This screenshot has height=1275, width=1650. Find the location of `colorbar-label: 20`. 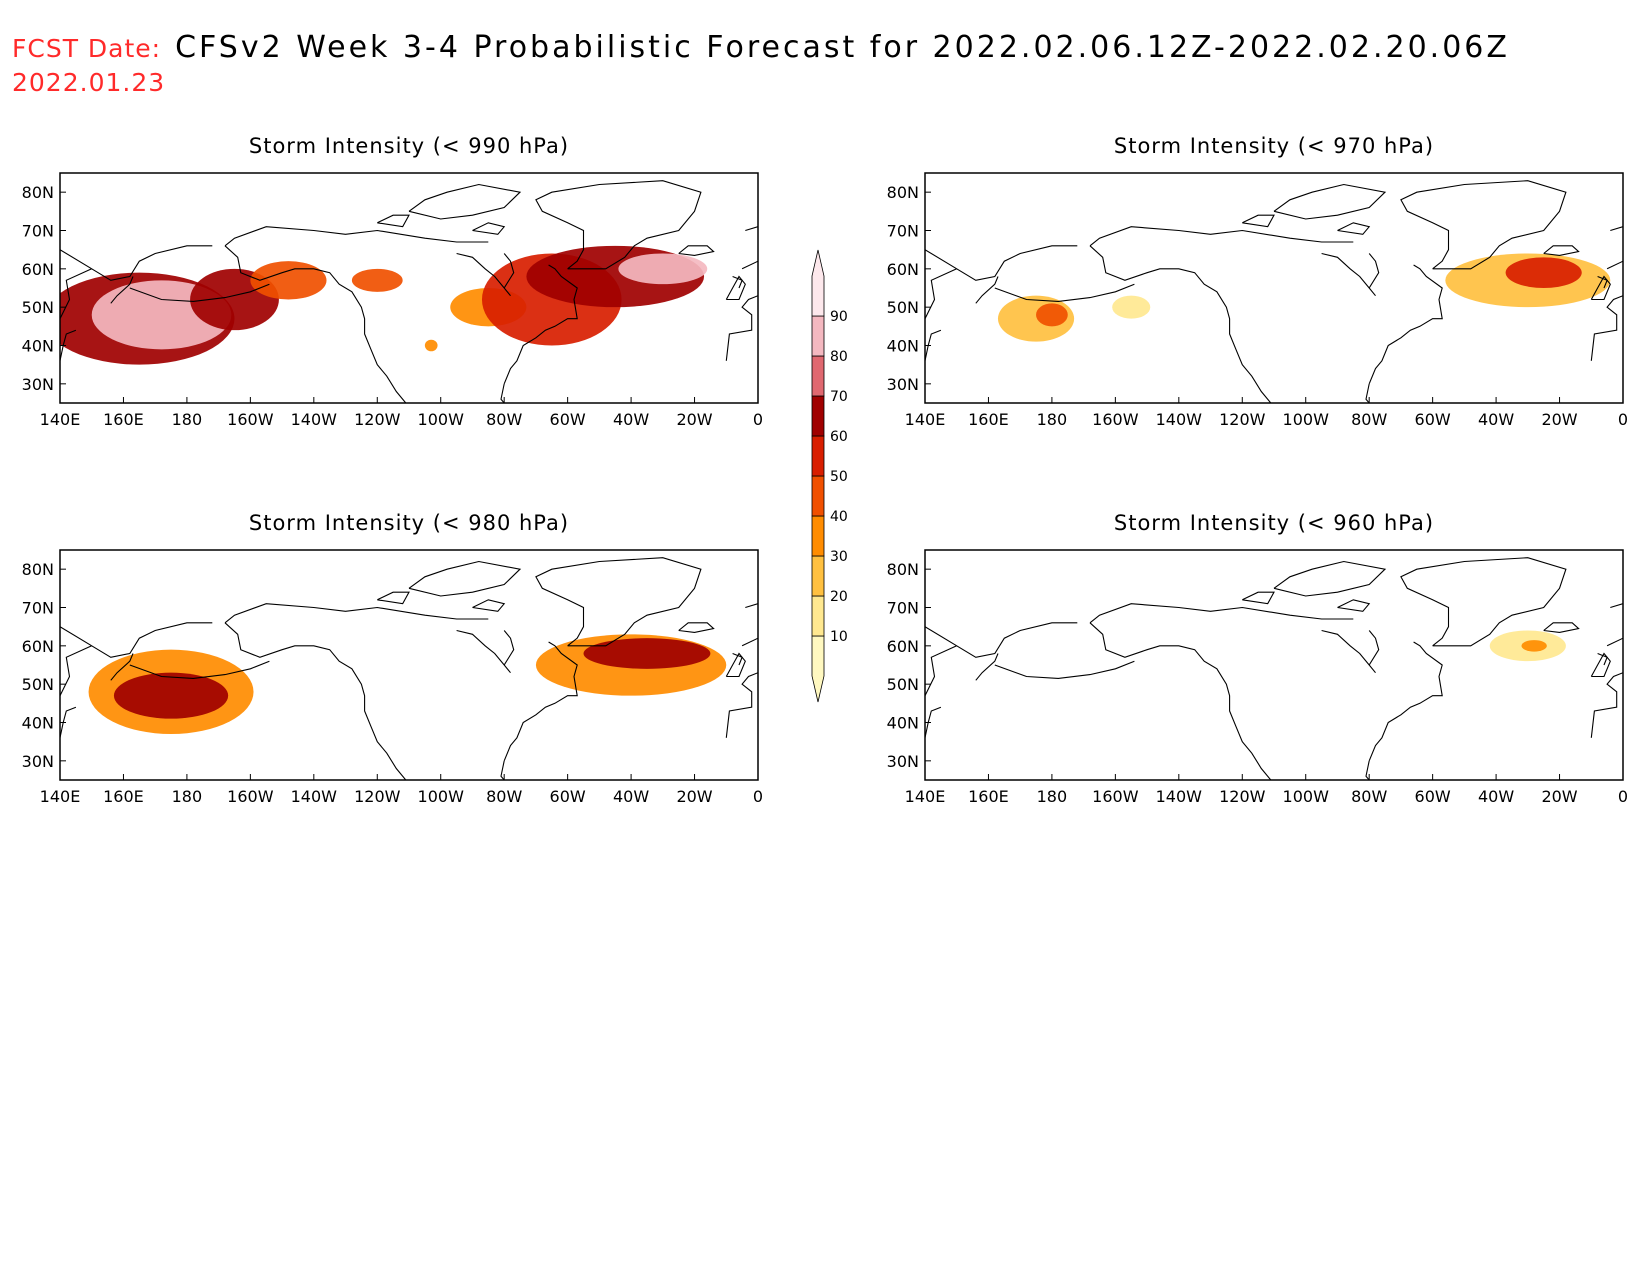

colorbar-label: 20 is located at coordinates (839, 597).